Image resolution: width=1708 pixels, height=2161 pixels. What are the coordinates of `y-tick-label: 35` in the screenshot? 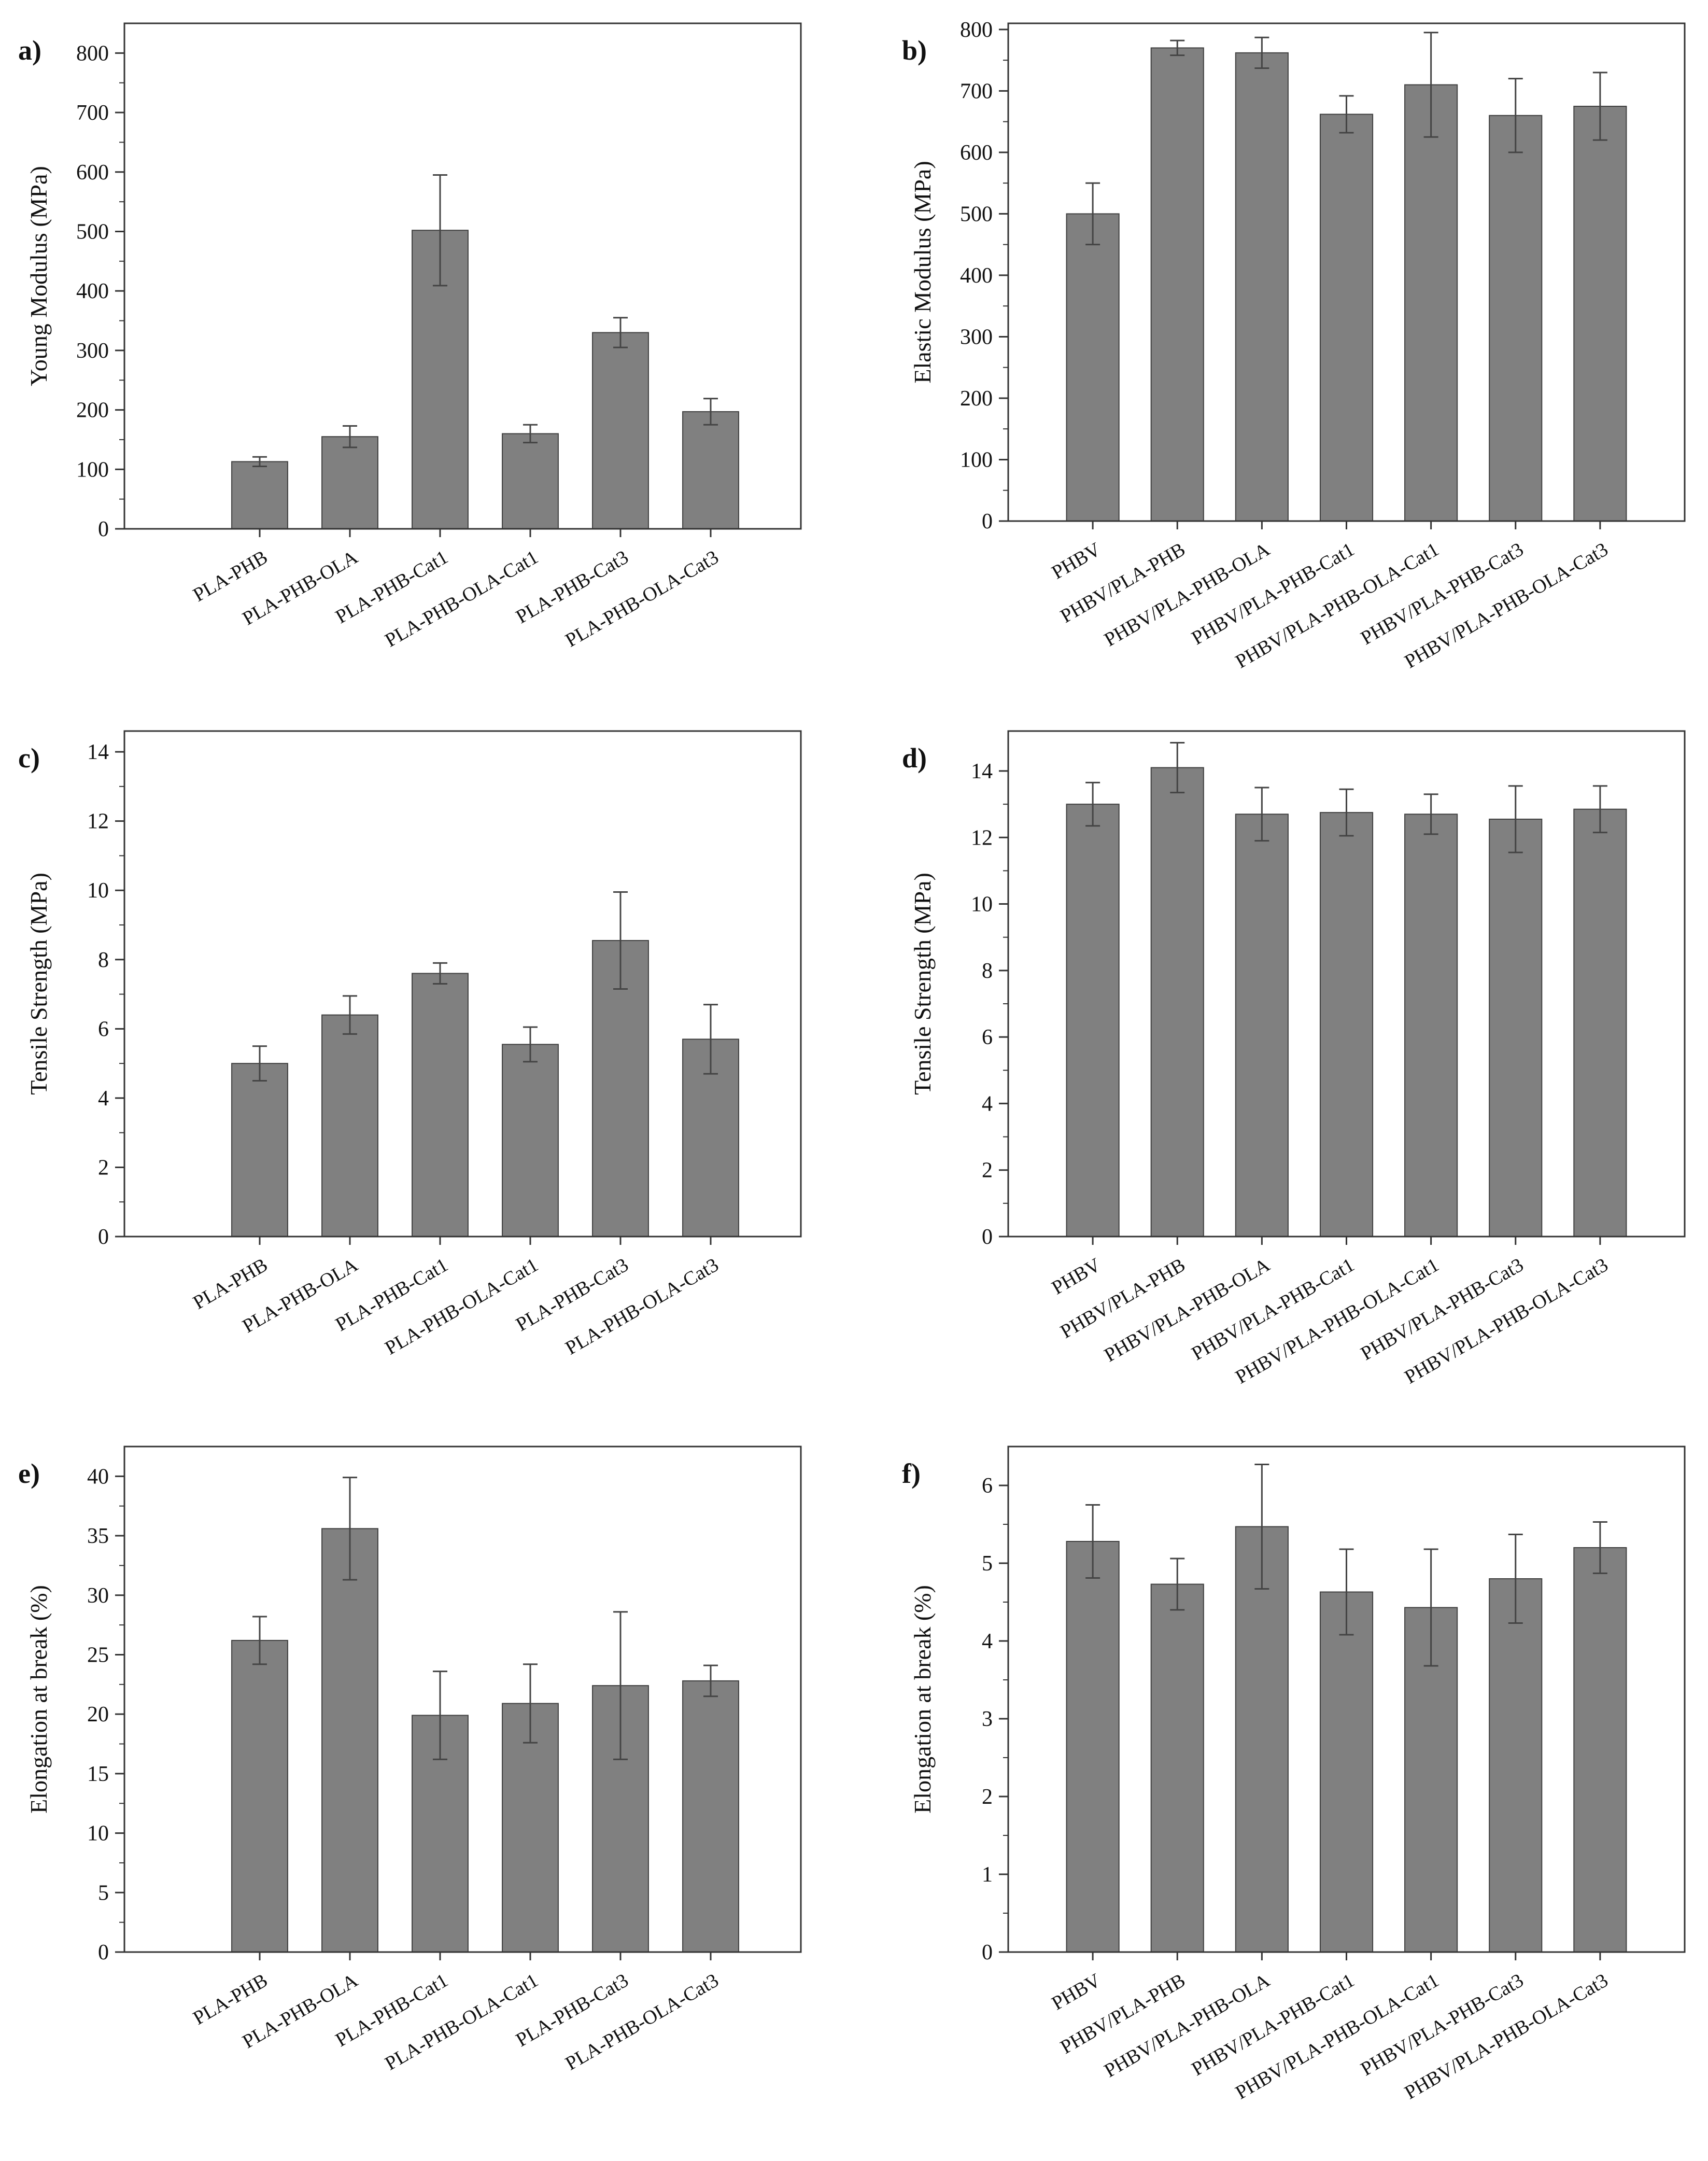 It's located at (98, 1536).